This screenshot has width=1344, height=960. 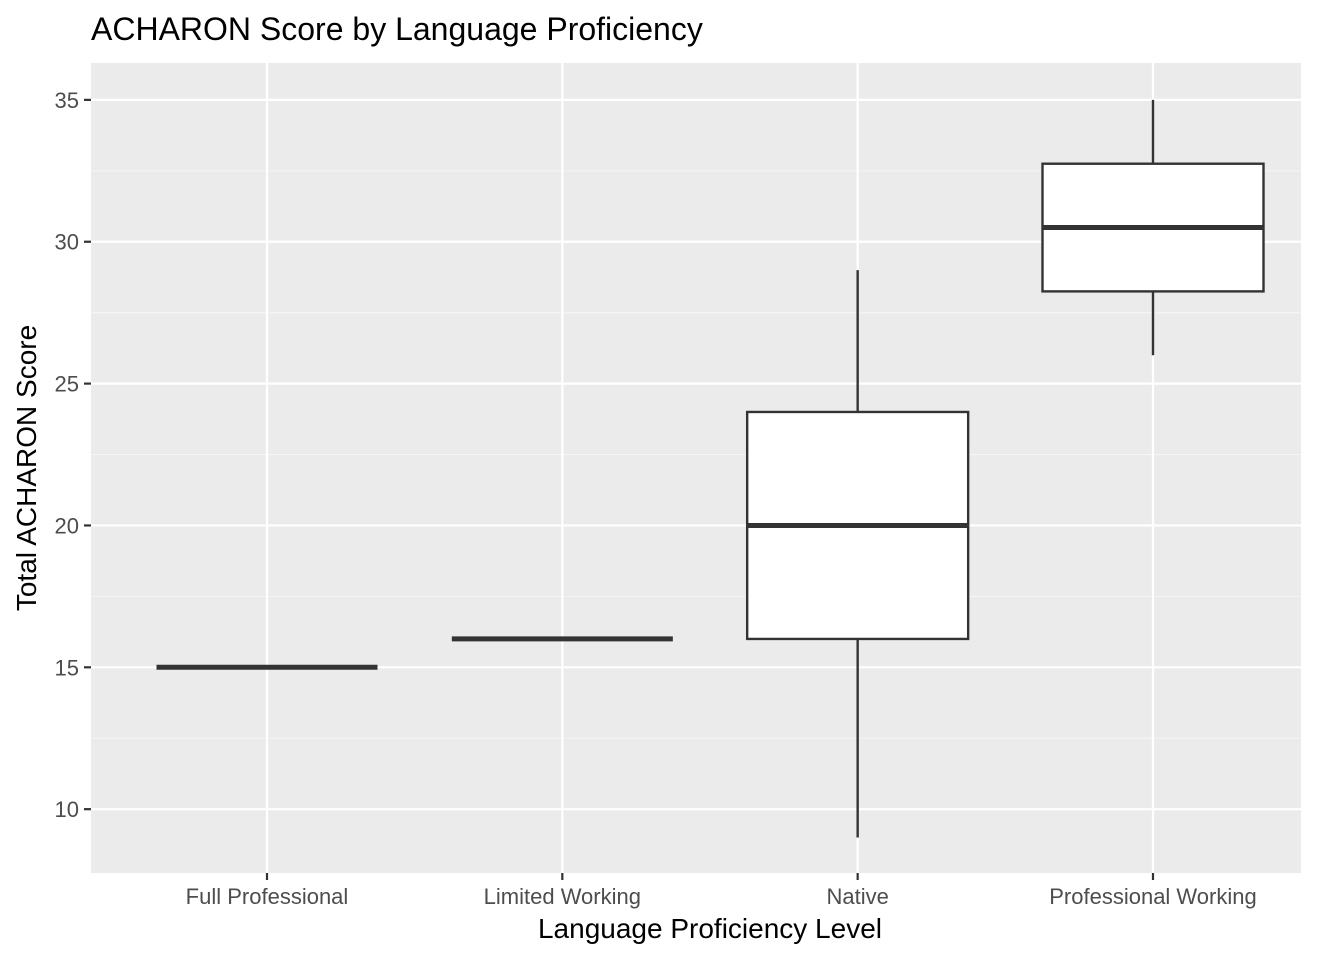 What do you see at coordinates (1153, 227) in the screenshot?
I see `box-professional-working` at bounding box center [1153, 227].